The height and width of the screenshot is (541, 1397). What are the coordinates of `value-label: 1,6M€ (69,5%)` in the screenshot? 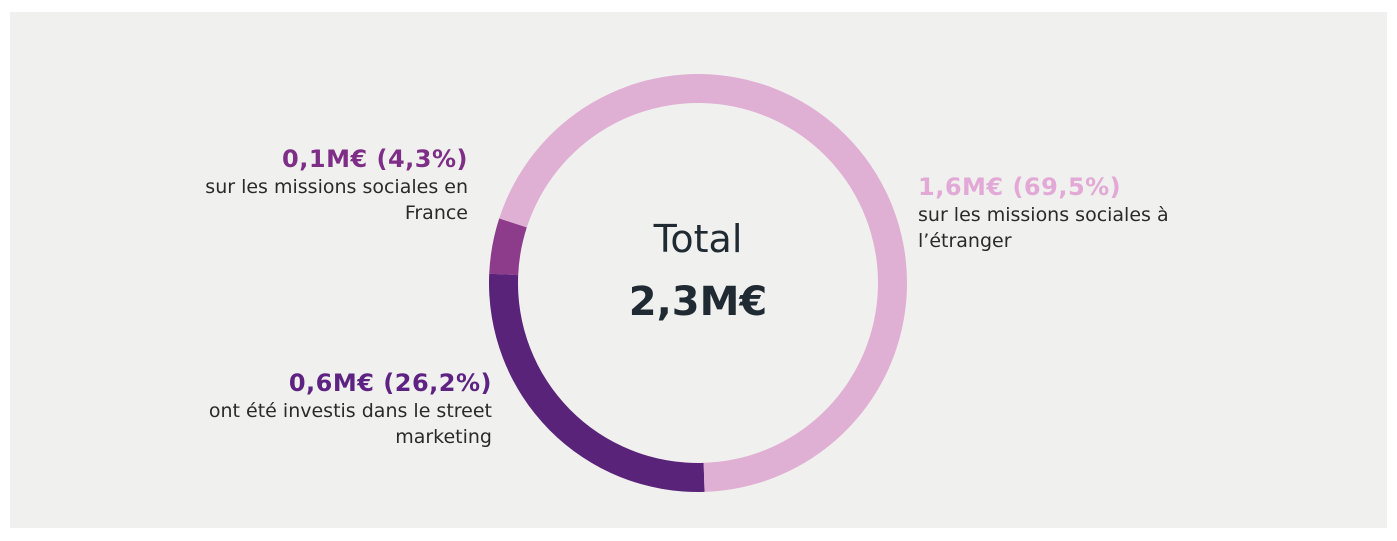 It's located at (1020, 187).